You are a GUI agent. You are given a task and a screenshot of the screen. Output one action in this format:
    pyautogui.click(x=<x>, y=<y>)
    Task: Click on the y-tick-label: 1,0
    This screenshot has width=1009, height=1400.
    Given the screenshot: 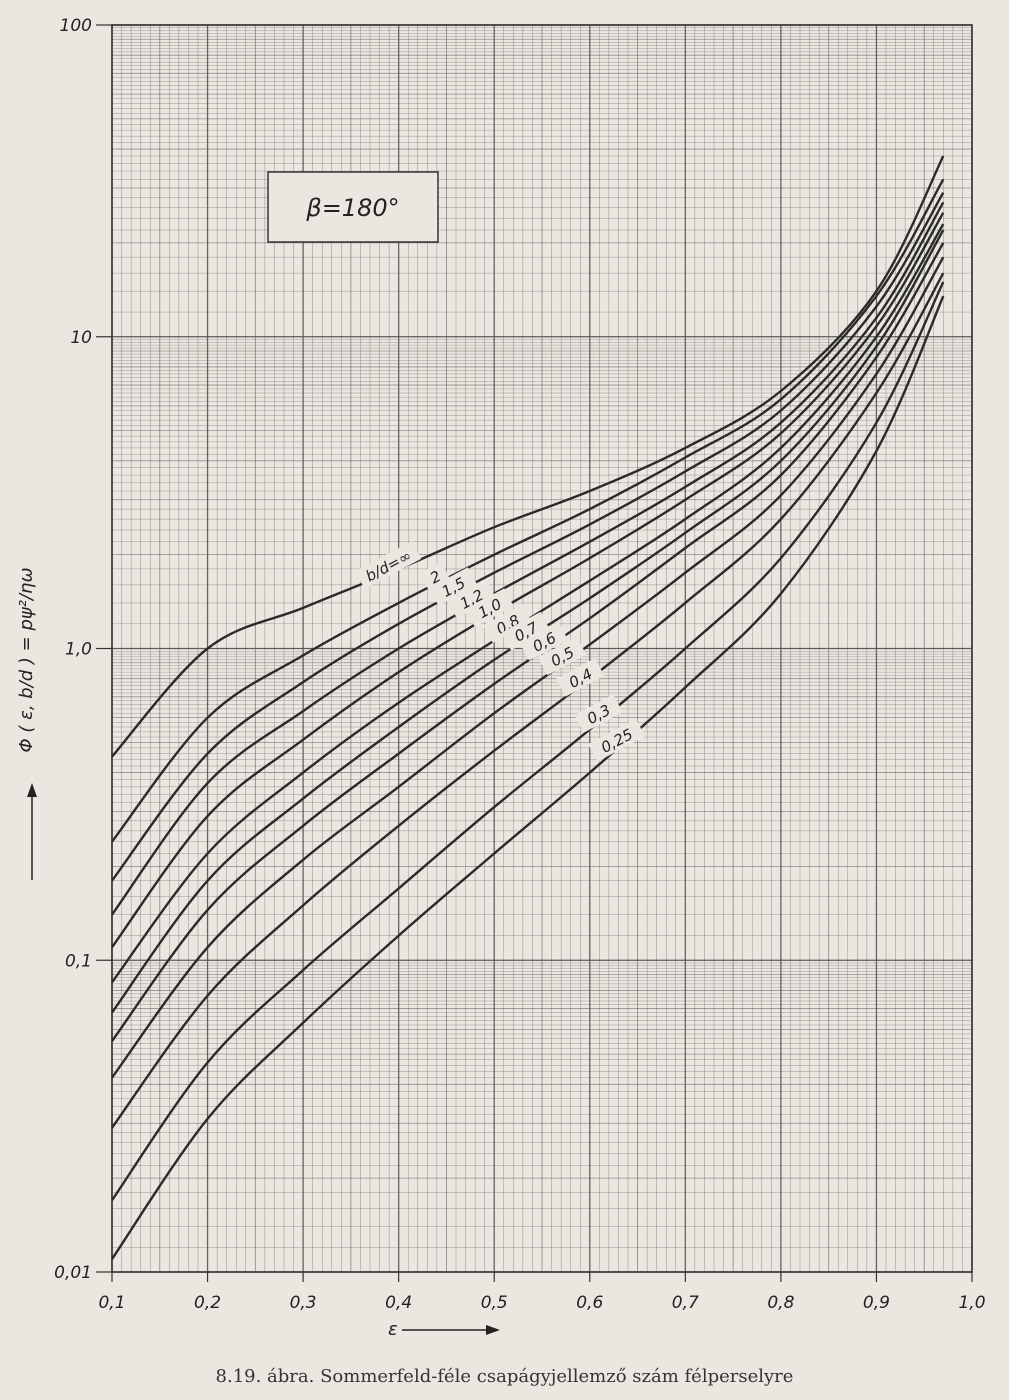 What is the action you would take?
    pyautogui.click(x=78, y=650)
    